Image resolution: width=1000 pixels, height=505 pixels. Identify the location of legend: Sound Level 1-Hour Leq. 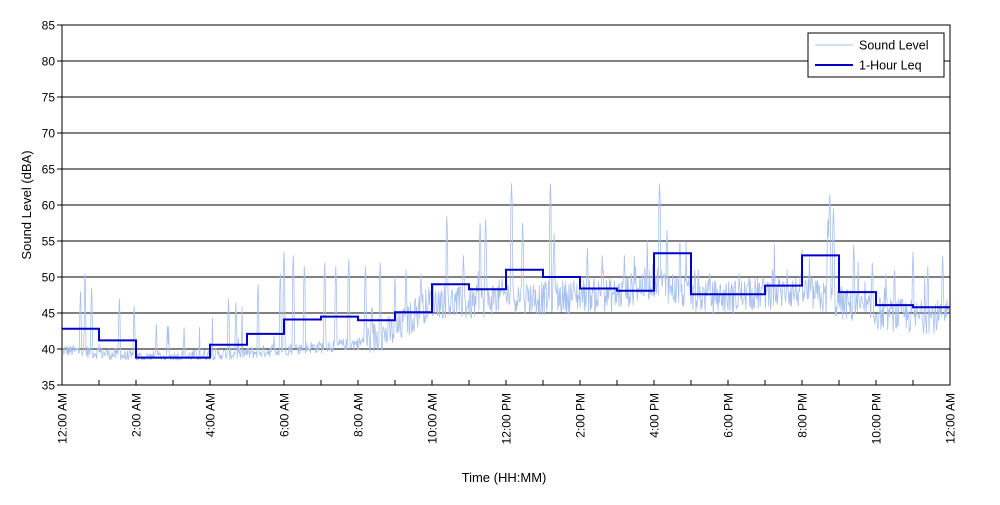
(876, 55).